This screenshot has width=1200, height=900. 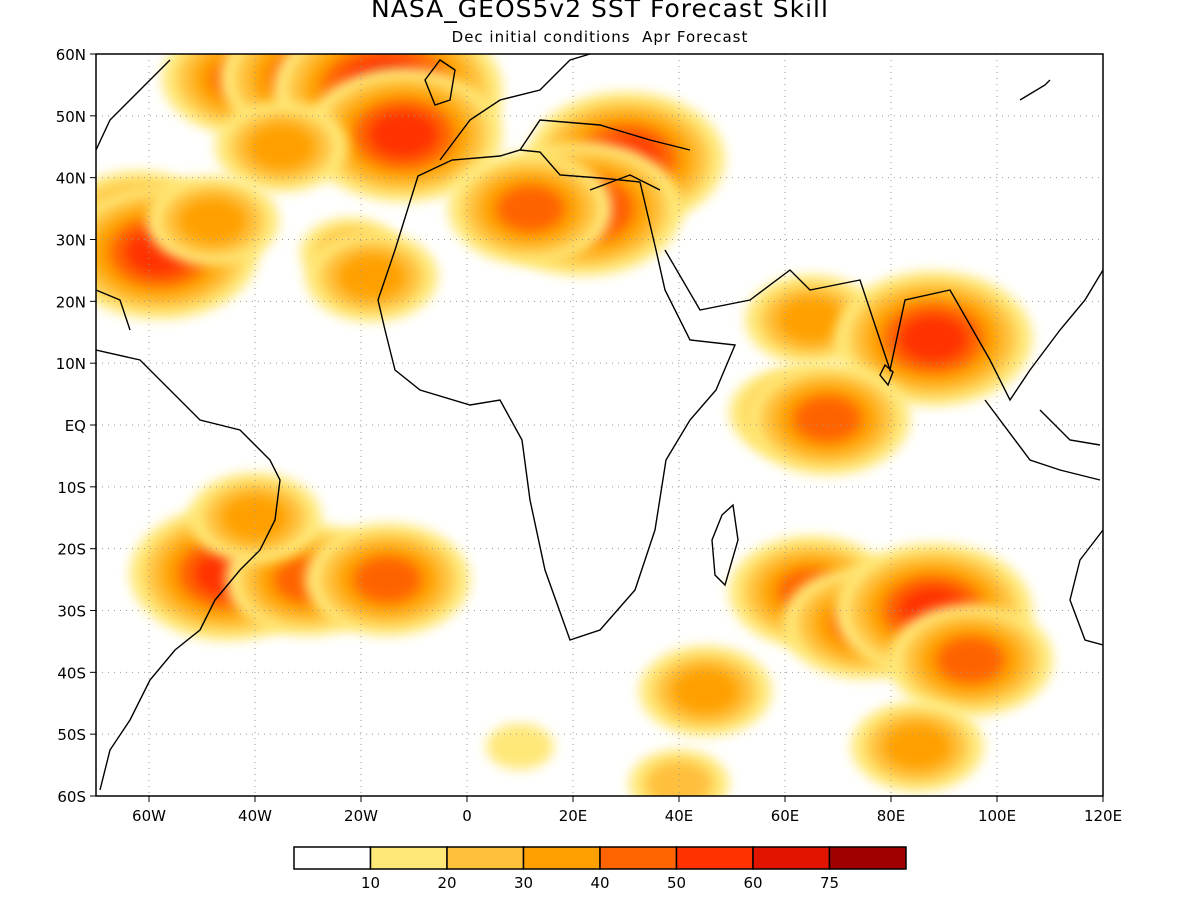 I want to click on north-america-coastline, so click(x=133, y=195).